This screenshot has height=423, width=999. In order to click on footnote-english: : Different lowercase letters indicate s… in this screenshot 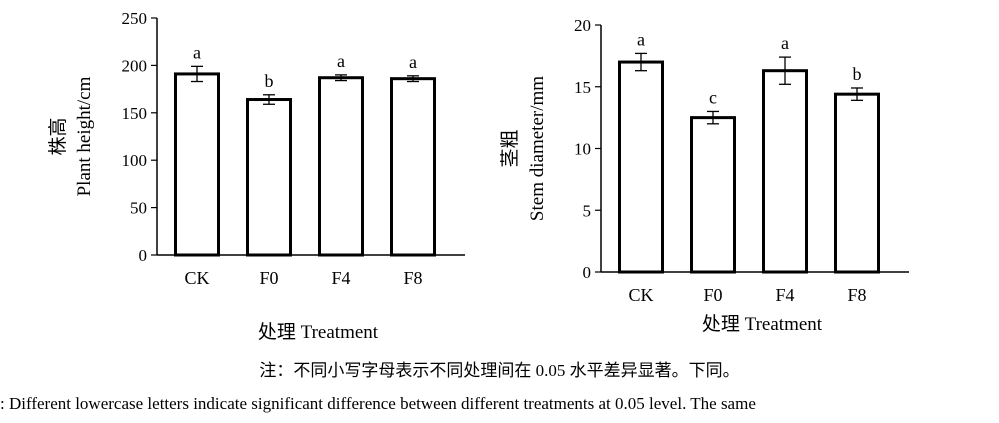, I will do `click(378, 403)`.